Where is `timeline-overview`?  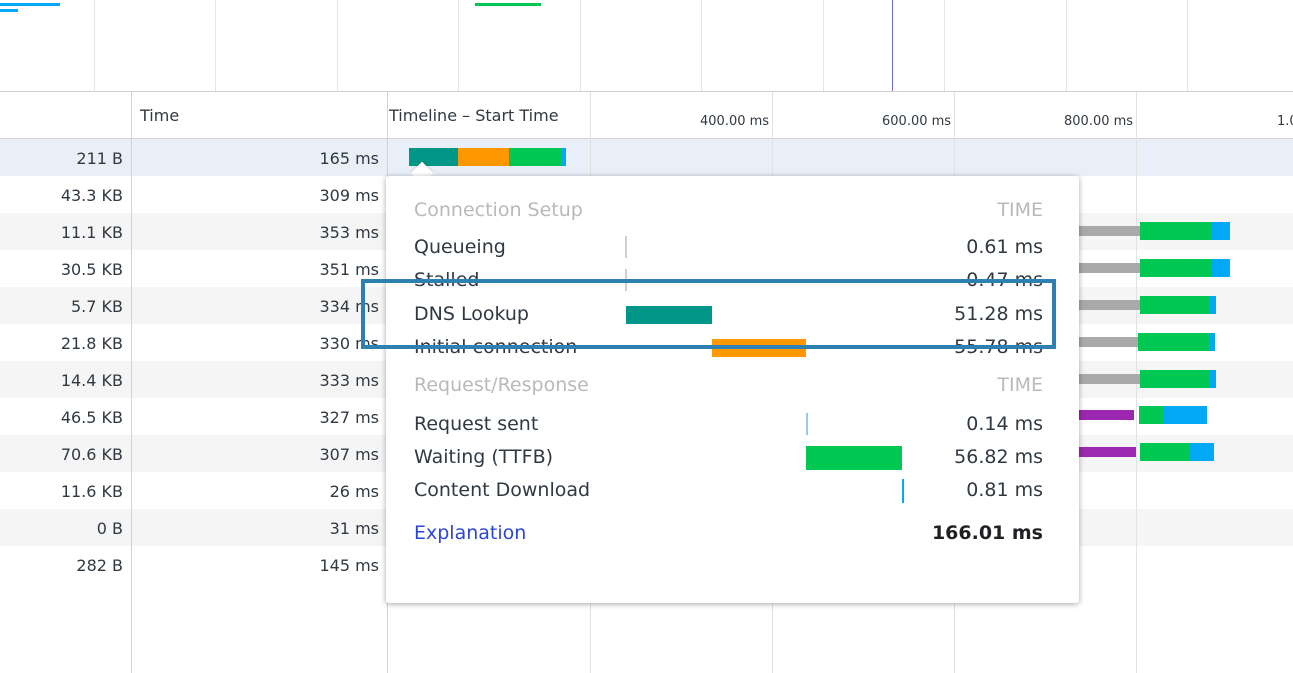 timeline-overview is located at coordinates (646, 45).